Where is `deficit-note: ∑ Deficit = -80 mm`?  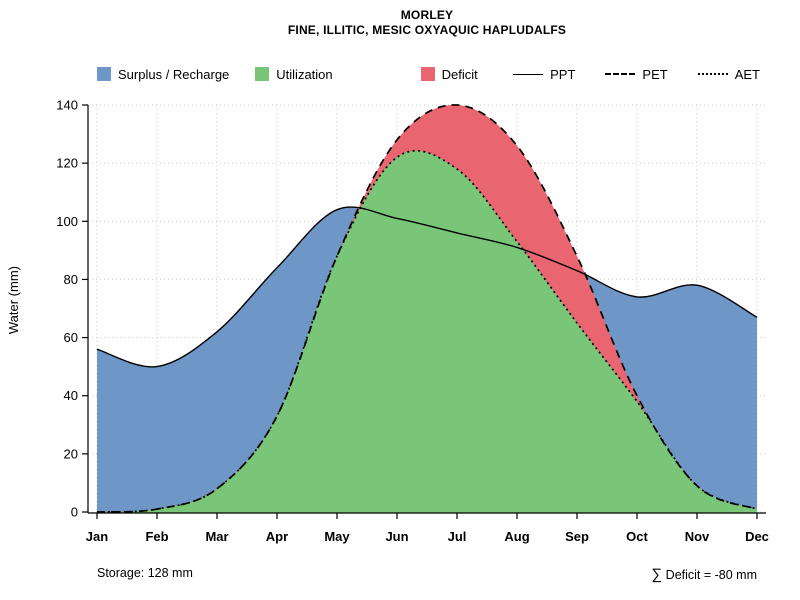
deficit-note: ∑ Deficit = -80 mm is located at coordinates (704, 574).